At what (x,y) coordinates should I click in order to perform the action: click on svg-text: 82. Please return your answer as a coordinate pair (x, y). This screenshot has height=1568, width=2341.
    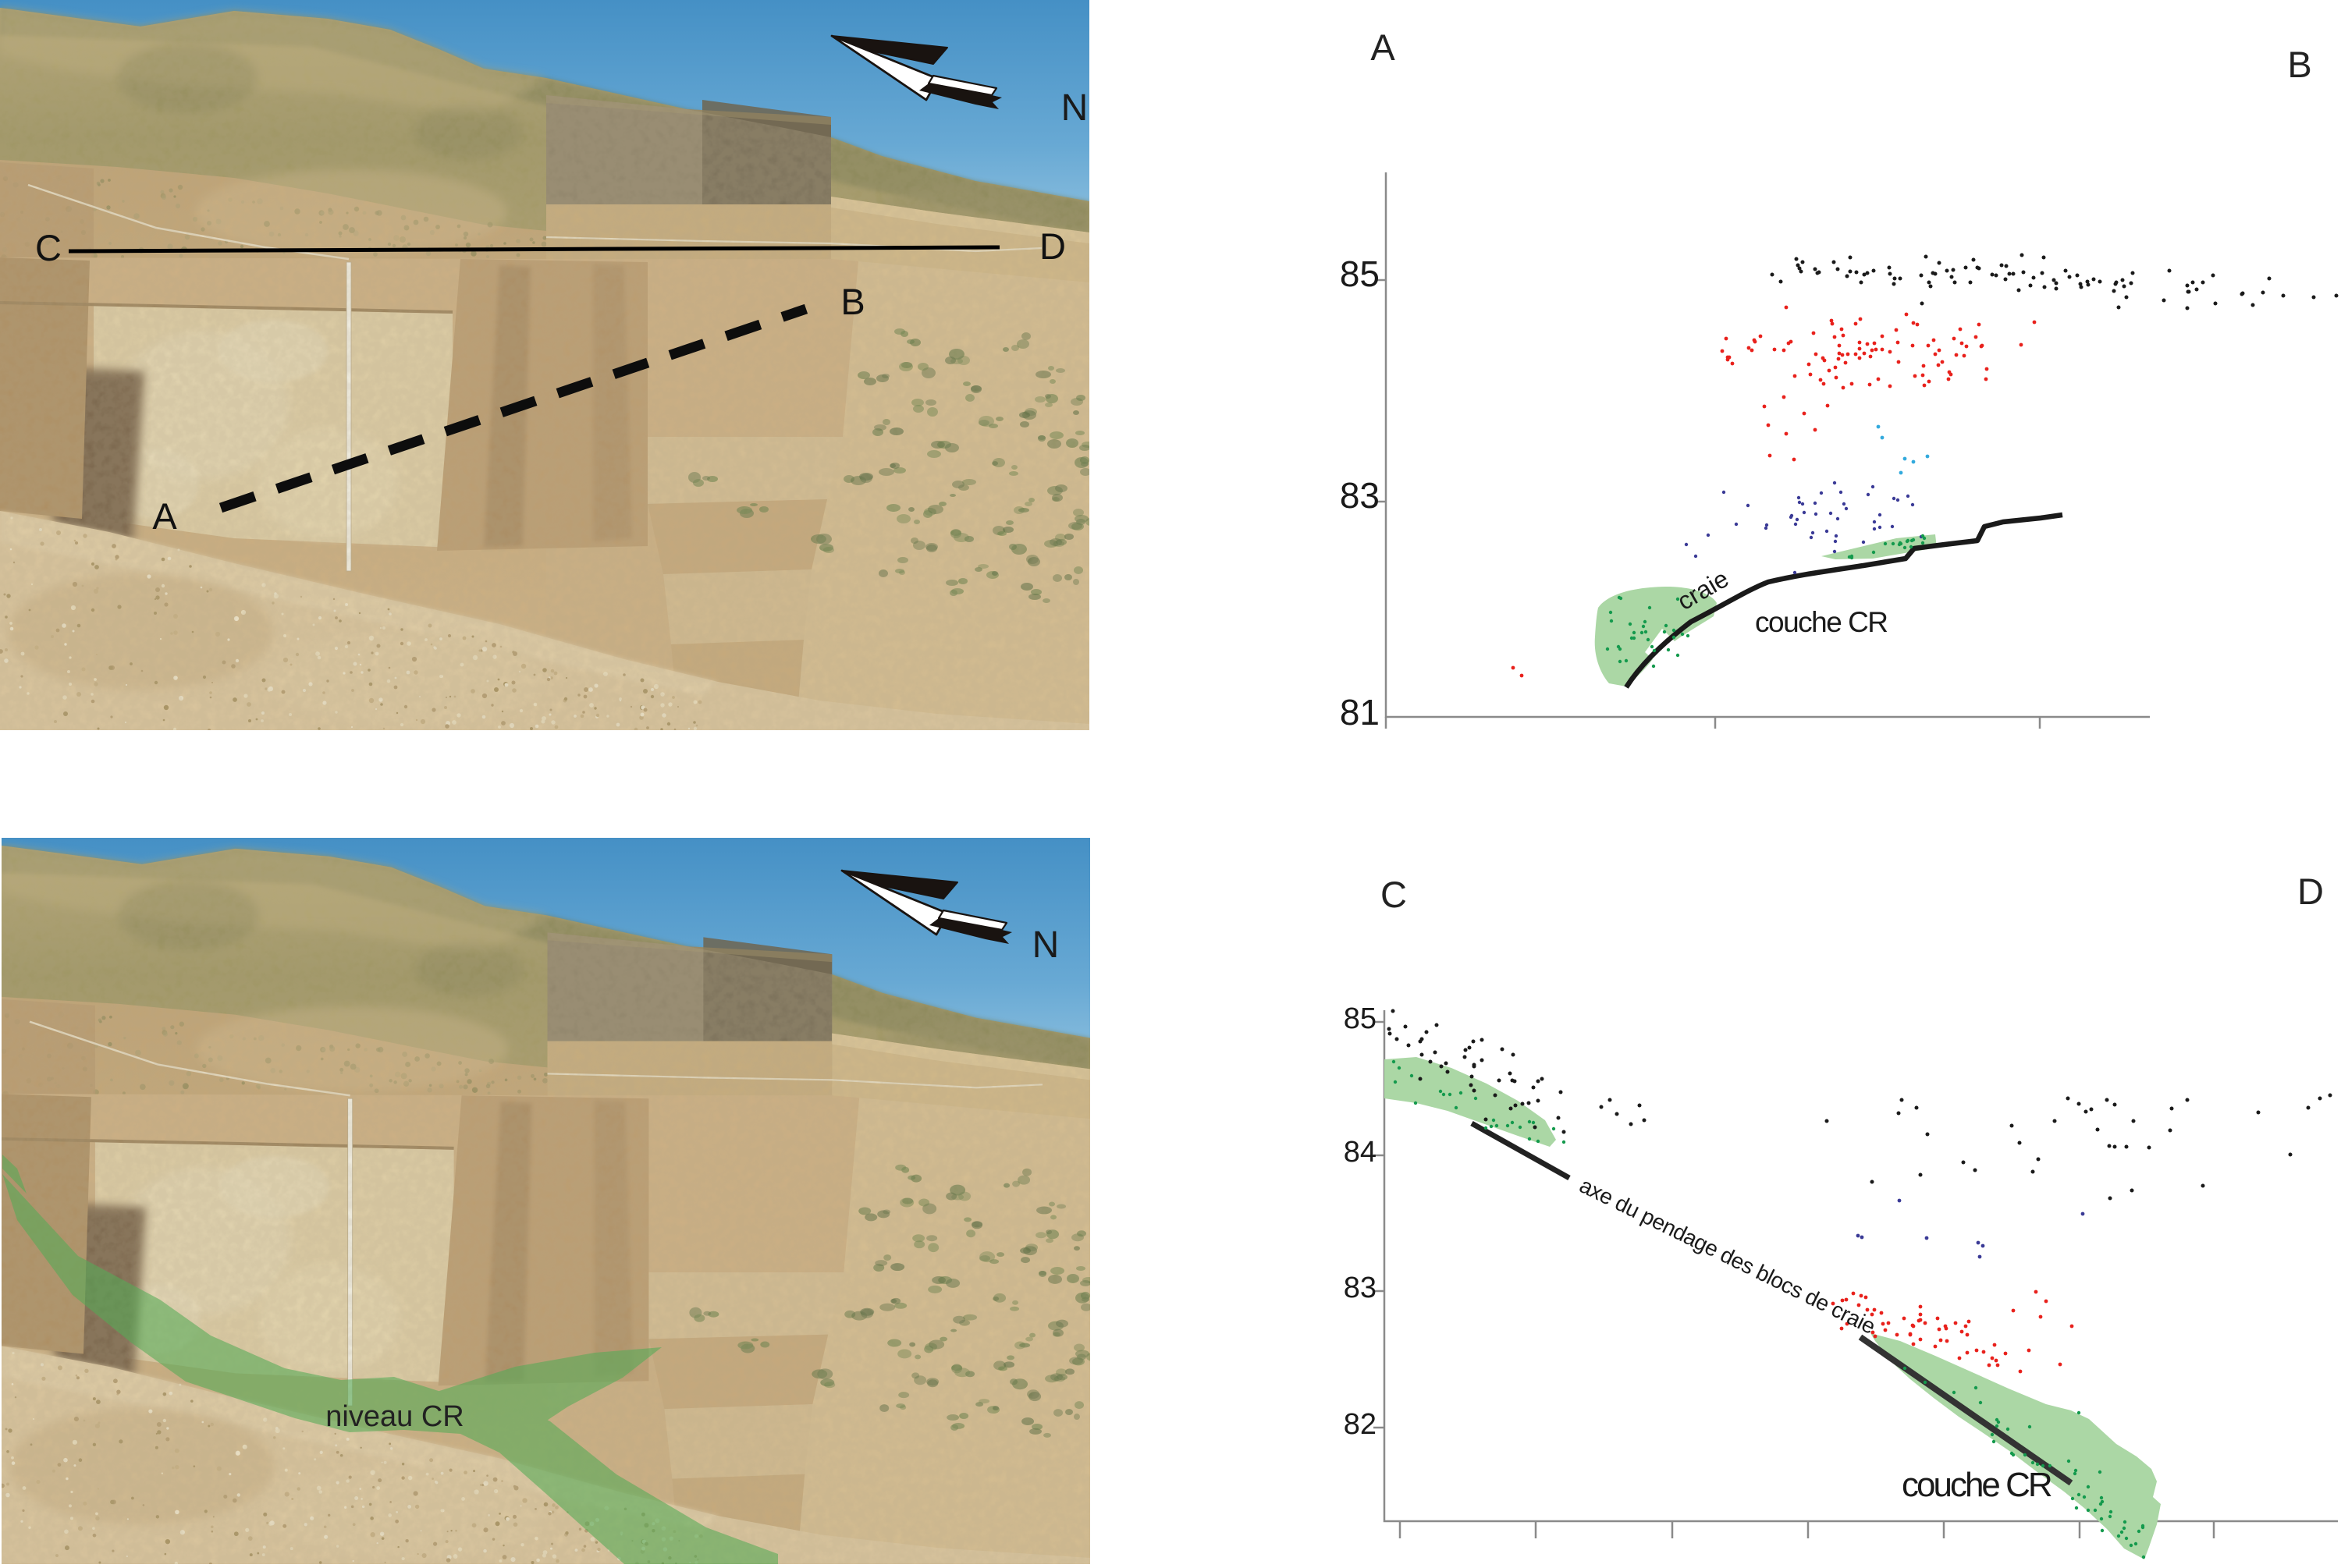
    Looking at the image, I should click on (1360, 1425).